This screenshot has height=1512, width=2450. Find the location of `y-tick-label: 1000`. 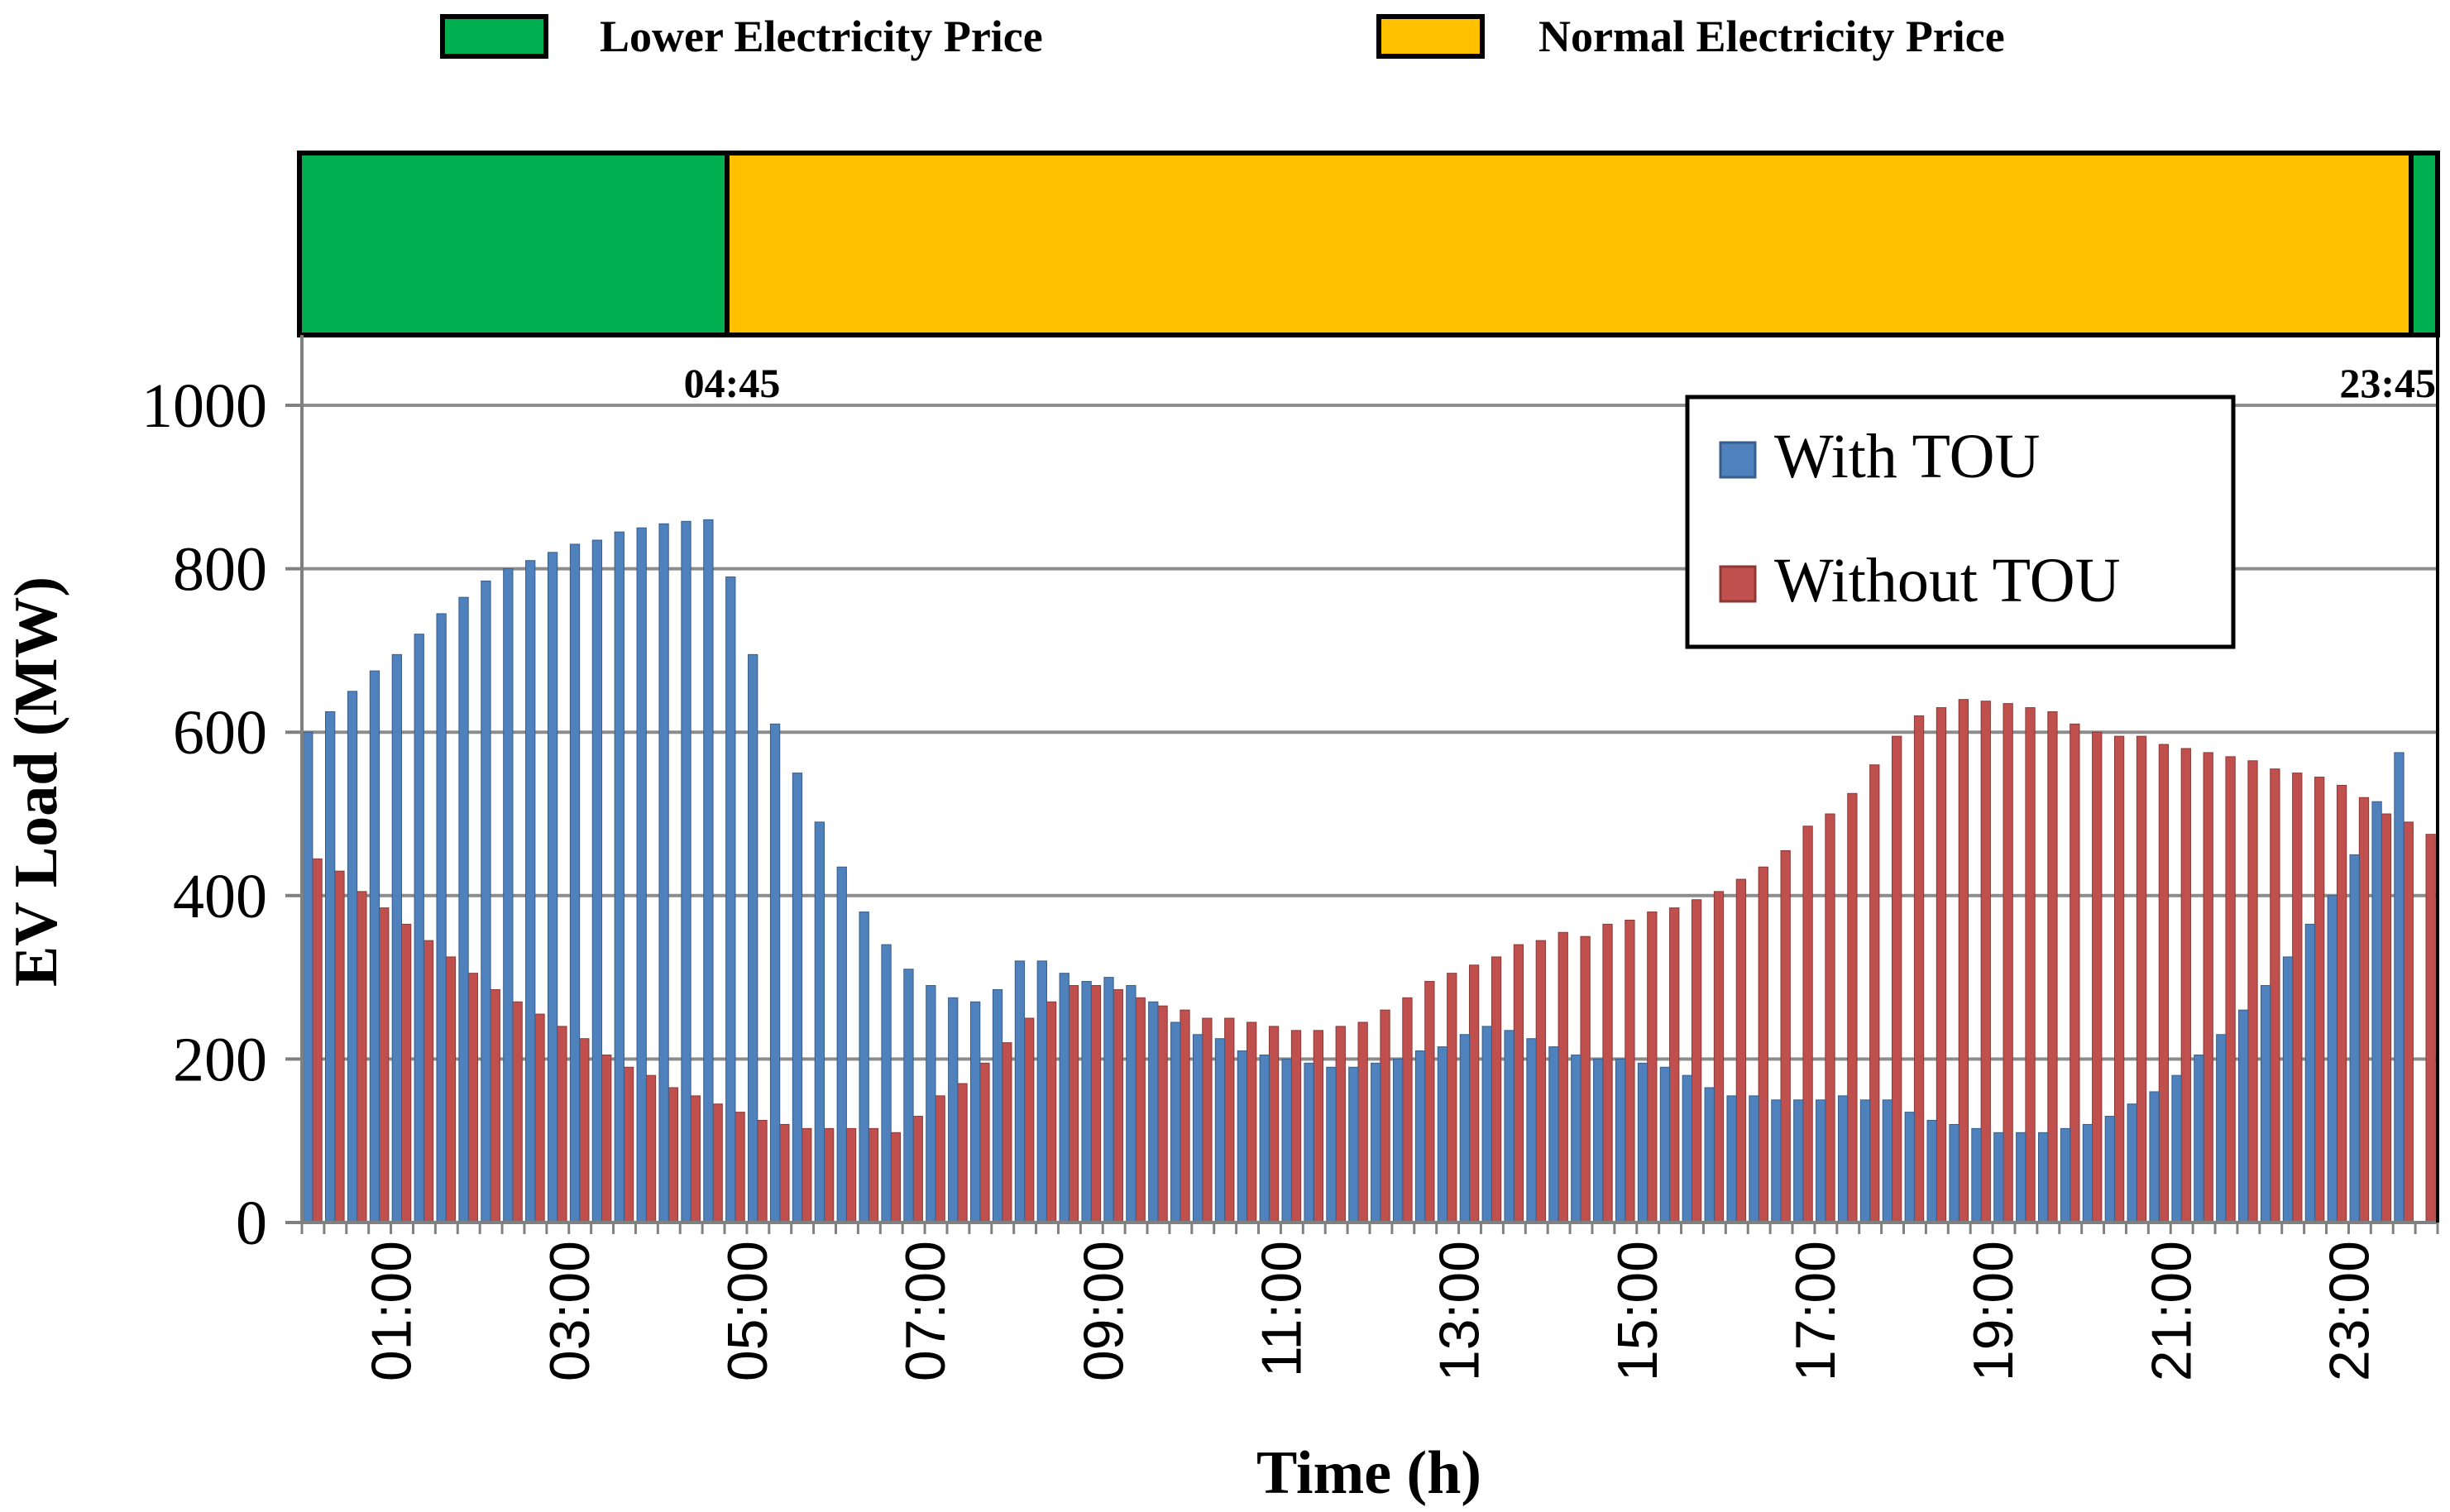

y-tick-label: 1000 is located at coordinates (204, 406).